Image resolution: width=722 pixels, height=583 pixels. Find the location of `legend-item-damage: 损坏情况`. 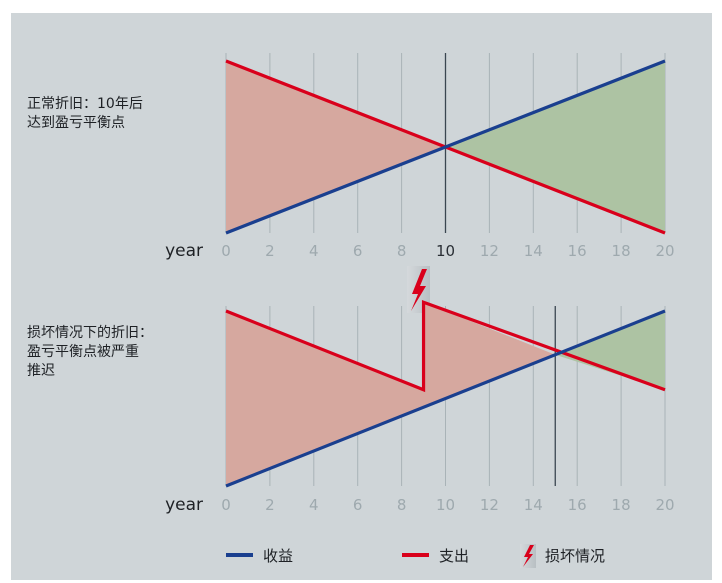

legend-item-damage: 损坏情况 is located at coordinates (562, 556).